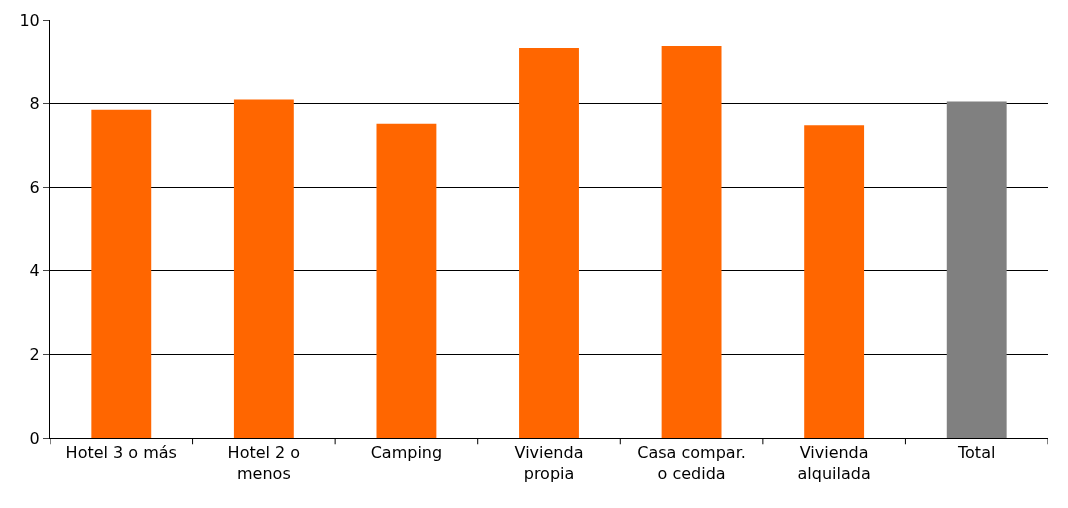 The image size is (1068, 508). Describe the element at coordinates (264, 463) in the screenshot. I see `x-tick-label: Hotel 2 o menos` at that location.